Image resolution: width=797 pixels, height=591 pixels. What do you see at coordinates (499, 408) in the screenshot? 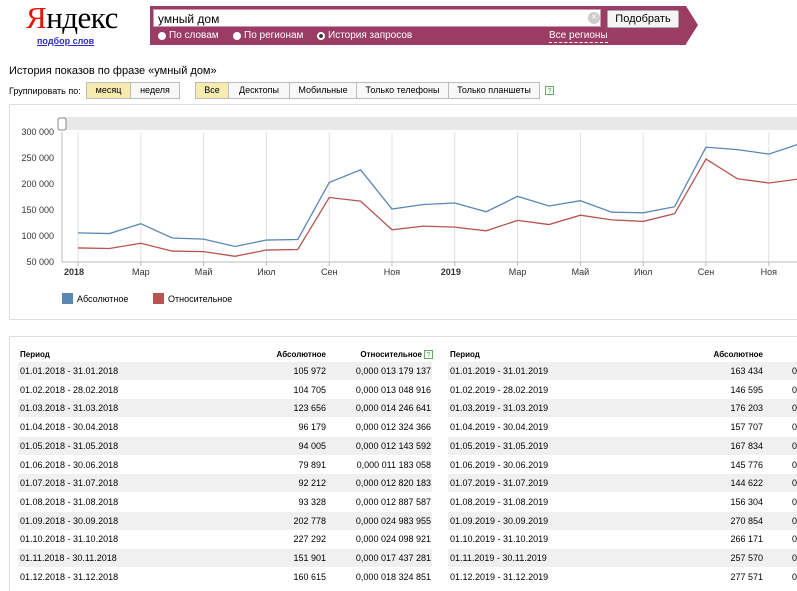
I see `table-cell-period: 01.03.2019 - 31.03.2019` at bounding box center [499, 408].